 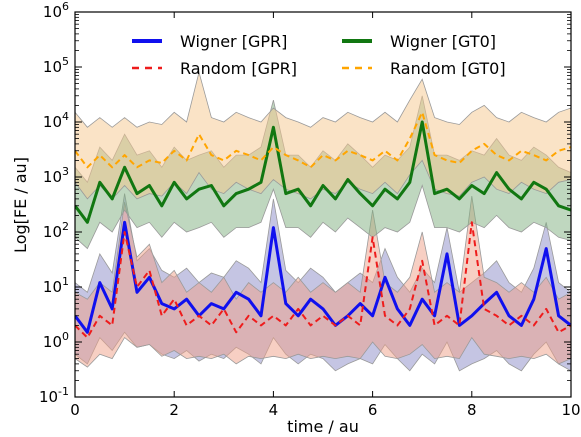 What do you see at coordinates (323, 426) in the screenshot?
I see `x-axis-label: time / au` at bounding box center [323, 426].